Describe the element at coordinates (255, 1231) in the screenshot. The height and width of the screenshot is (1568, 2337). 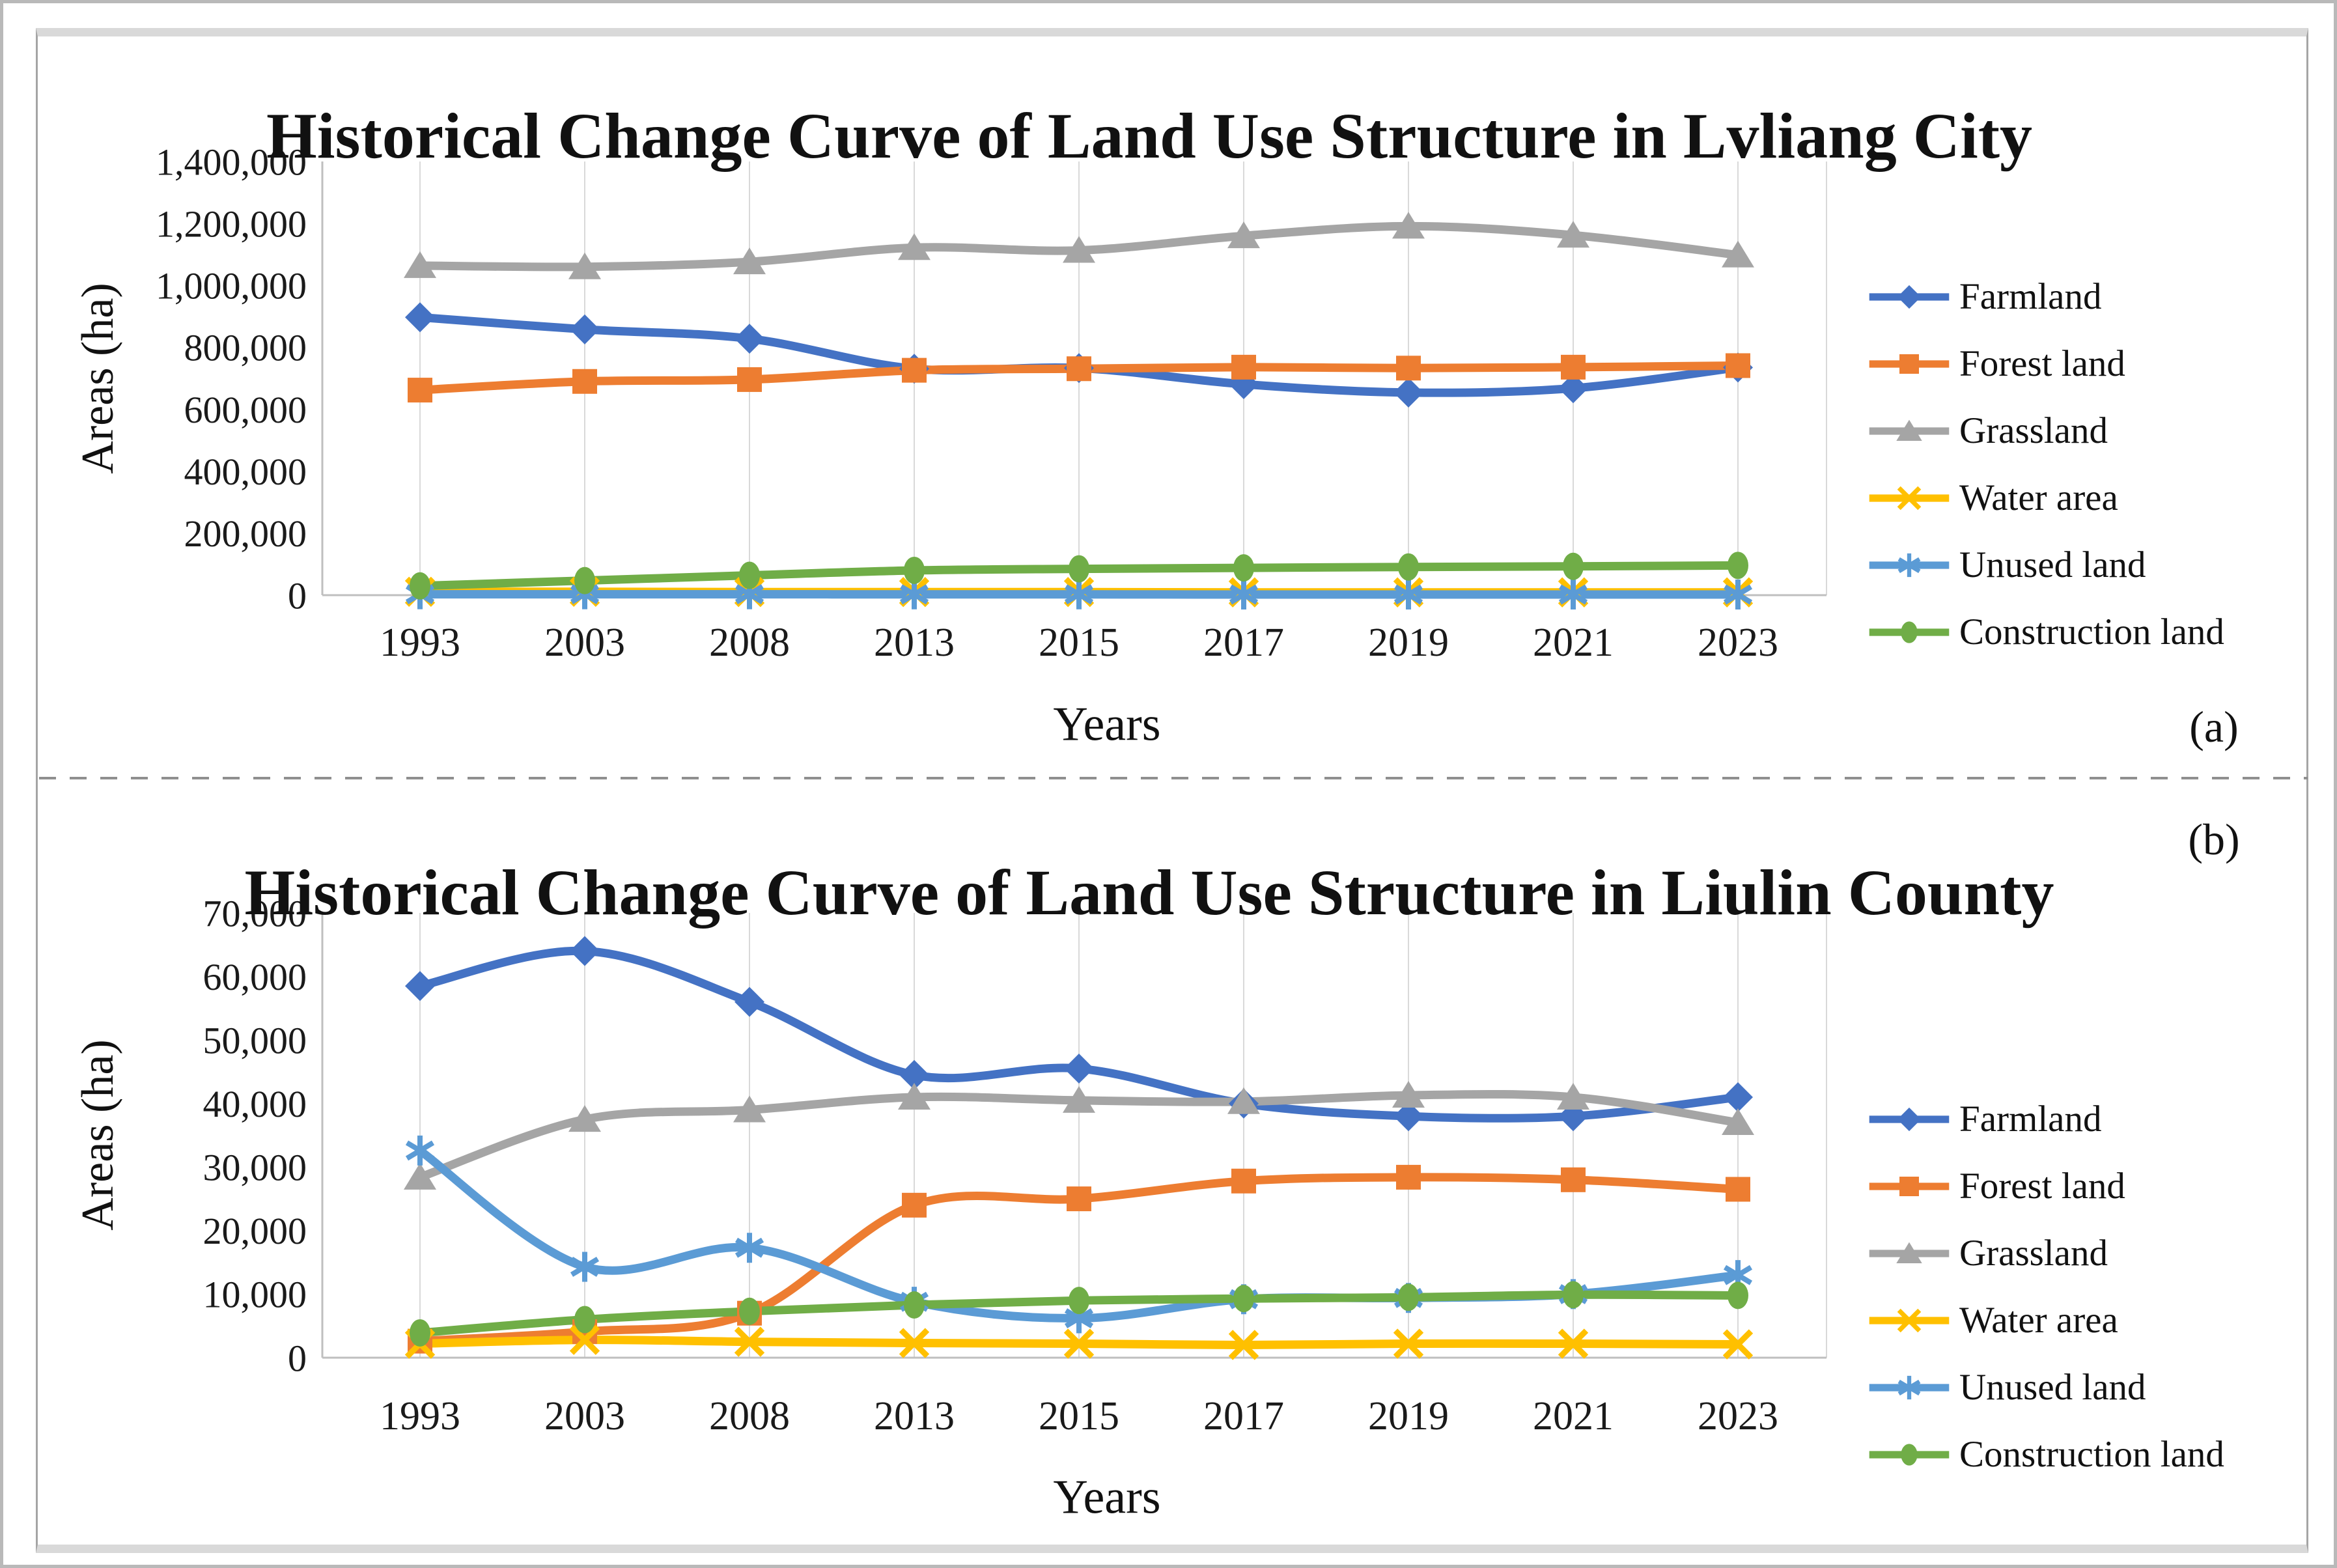
I see `y-tick-label: 20,000` at that location.